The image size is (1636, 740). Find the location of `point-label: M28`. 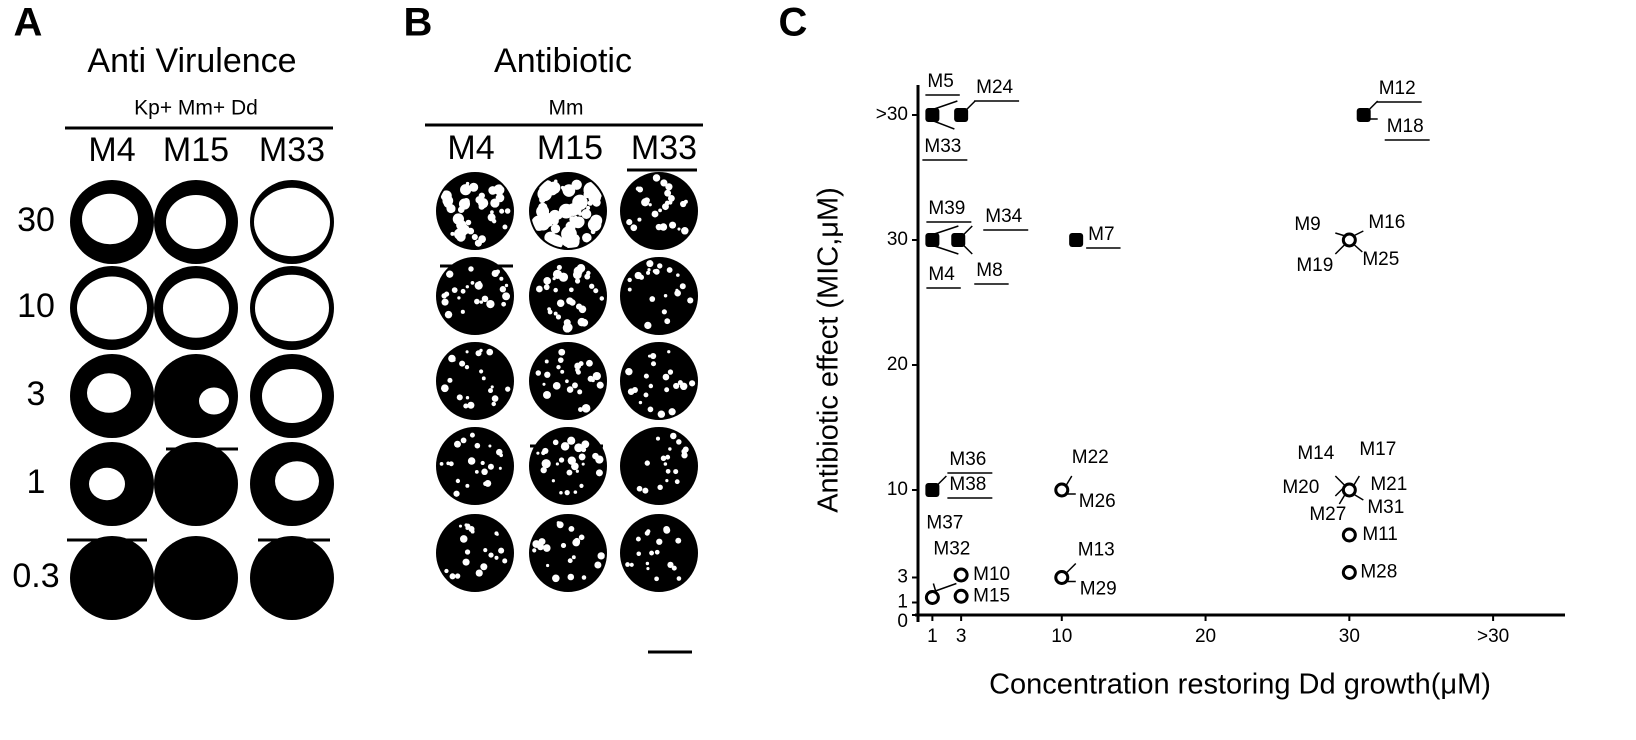

point-label: M28 is located at coordinates (1378, 572).